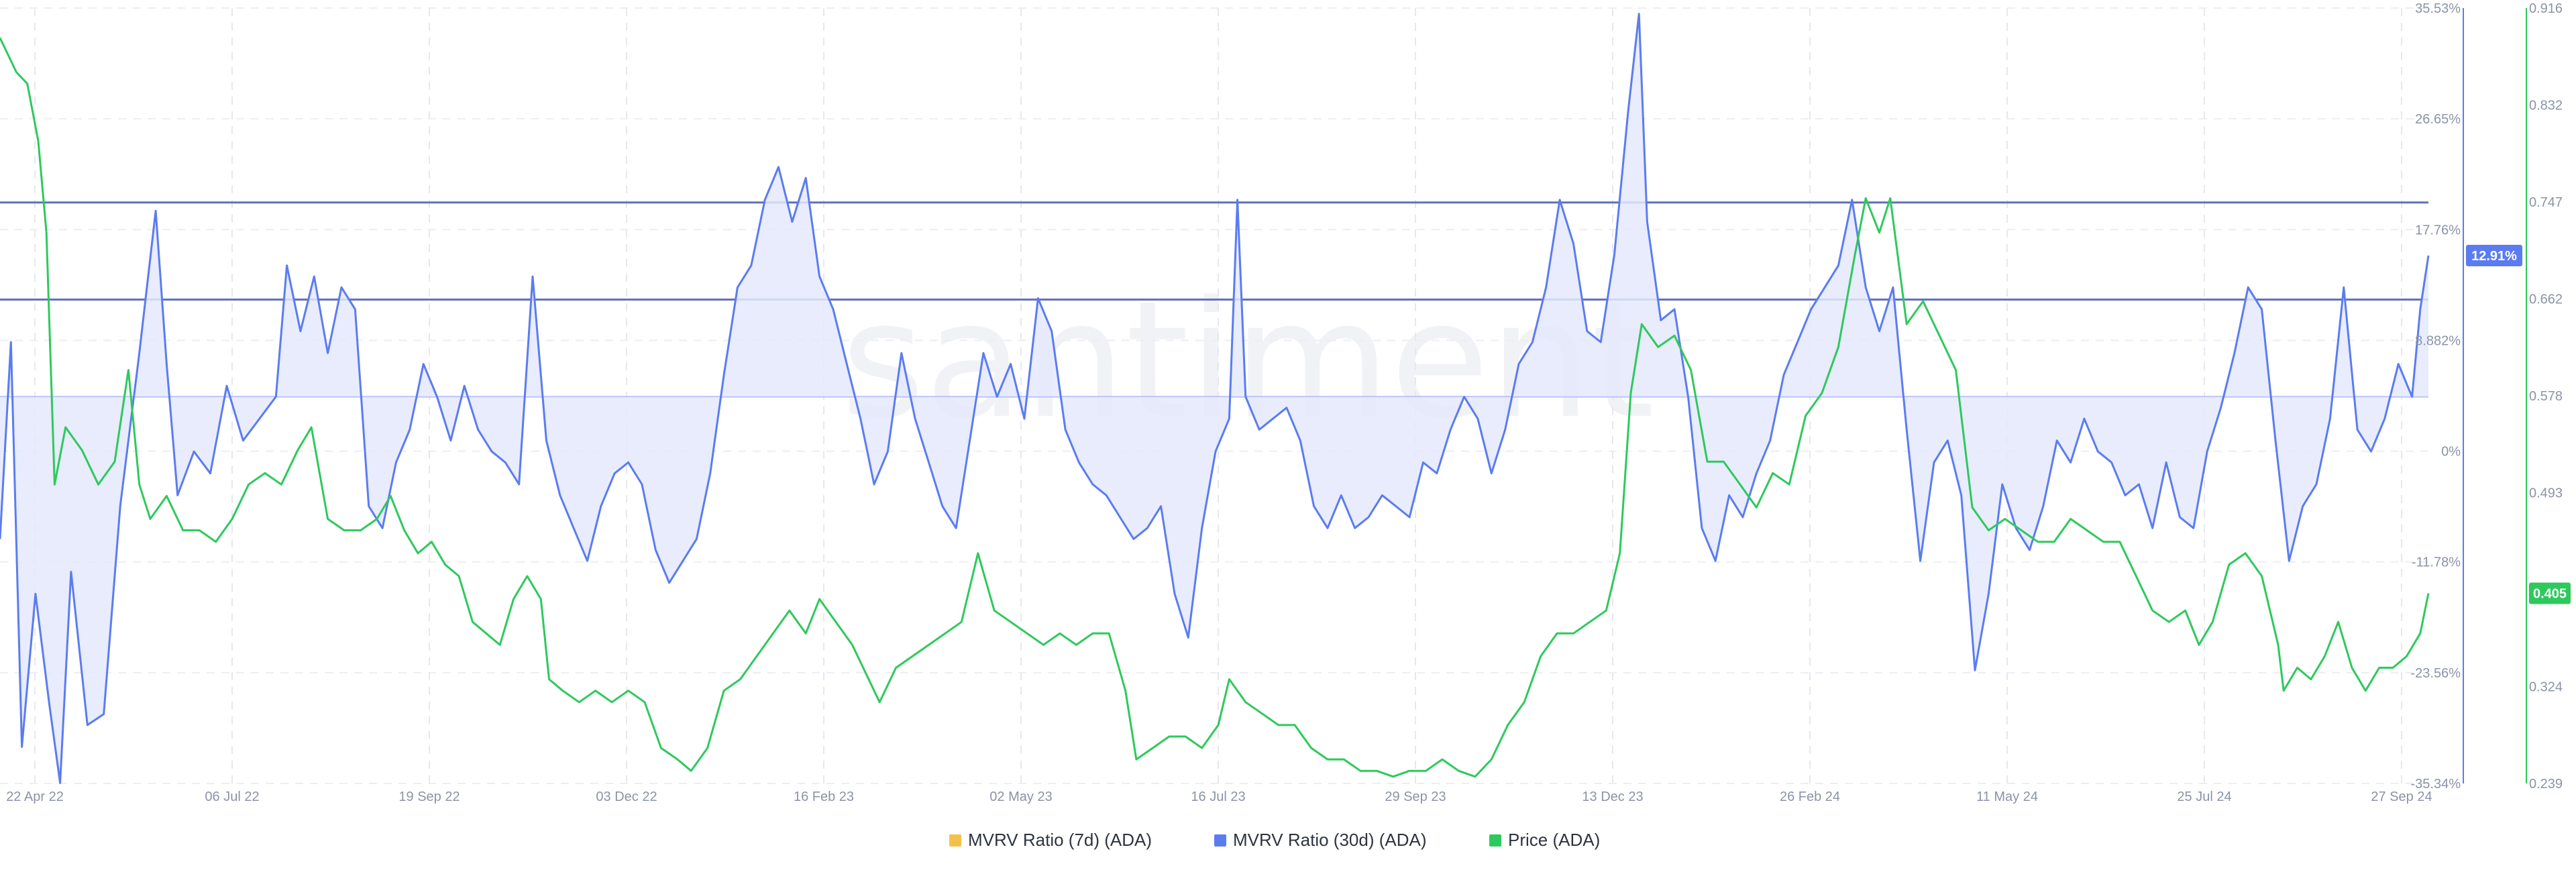  Describe the element at coordinates (2518, 424) in the screenshot. I see `badge-layer: 12.91% 0.405` at that location.